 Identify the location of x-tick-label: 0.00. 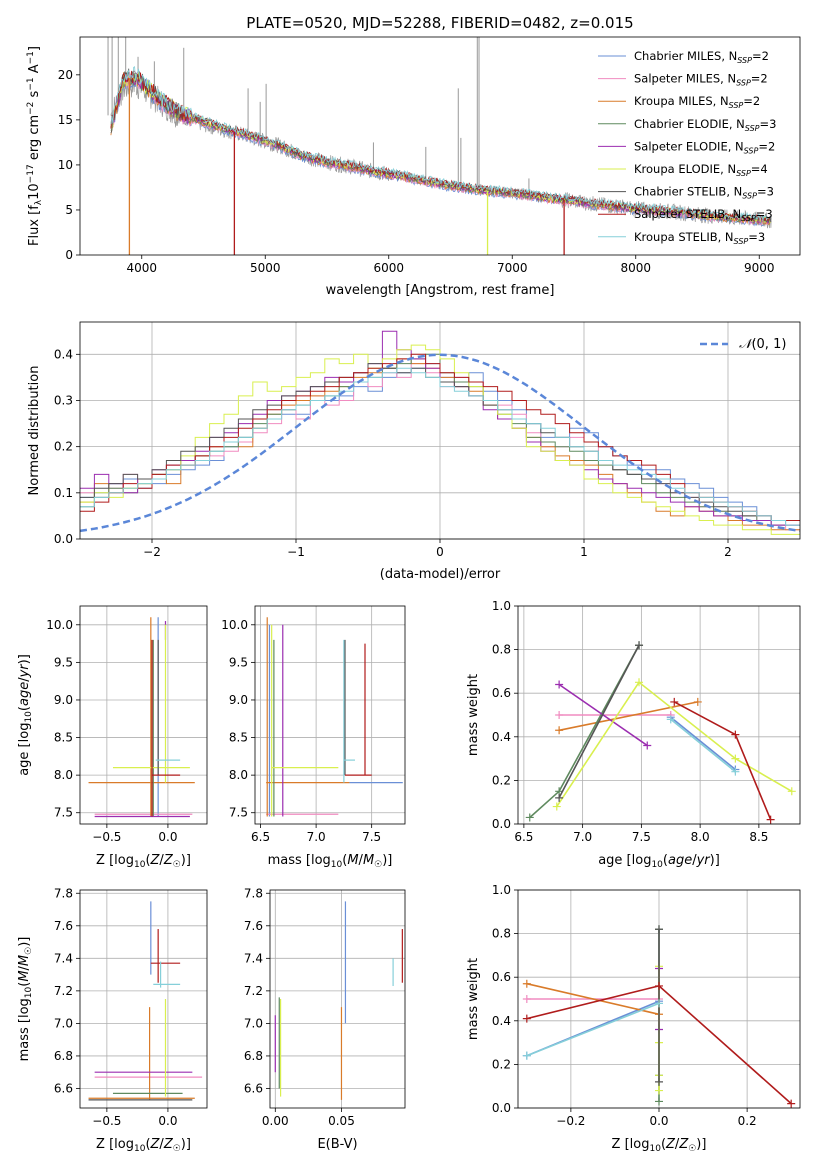
(275, 1121).